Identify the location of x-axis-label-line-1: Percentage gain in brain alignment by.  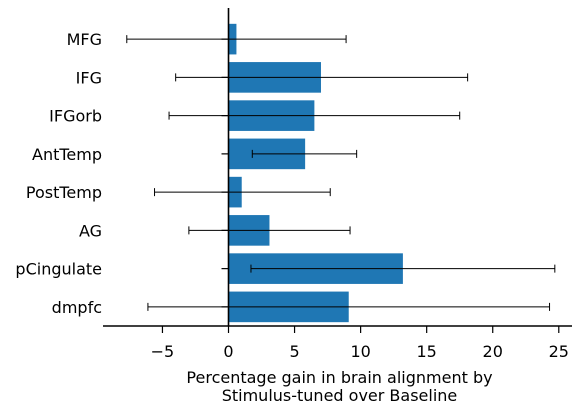
(339, 377).